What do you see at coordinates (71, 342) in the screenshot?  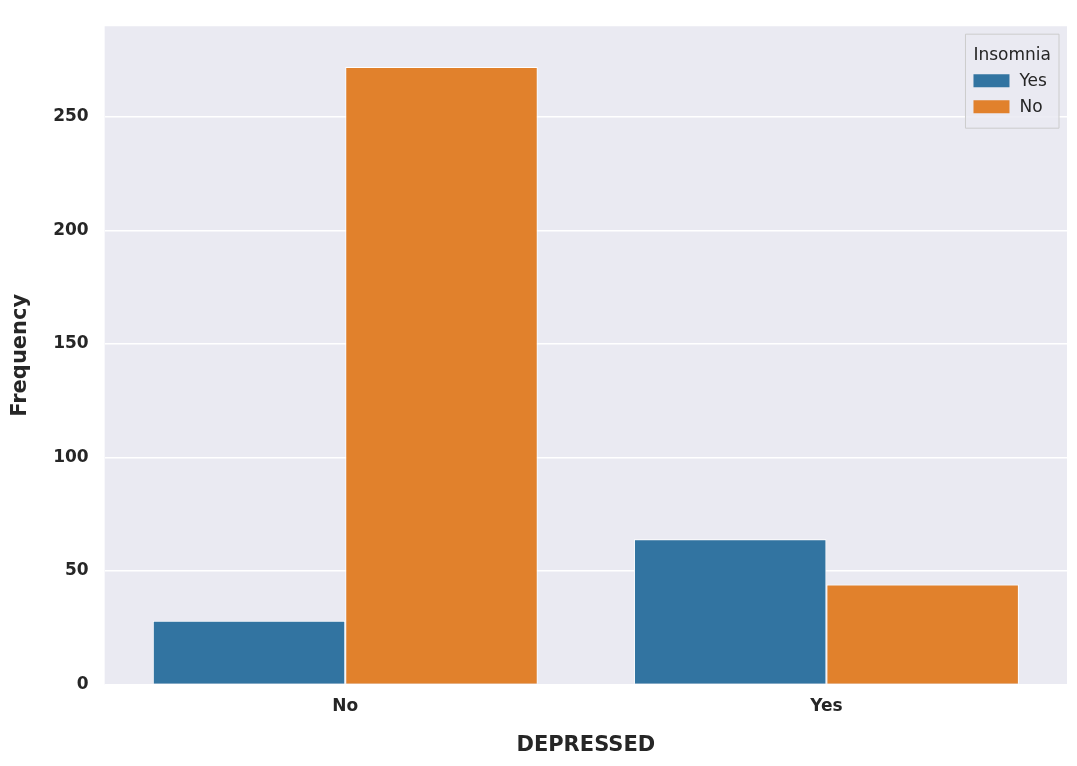 I see `y-tick-label: 150` at bounding box center [71, 342].